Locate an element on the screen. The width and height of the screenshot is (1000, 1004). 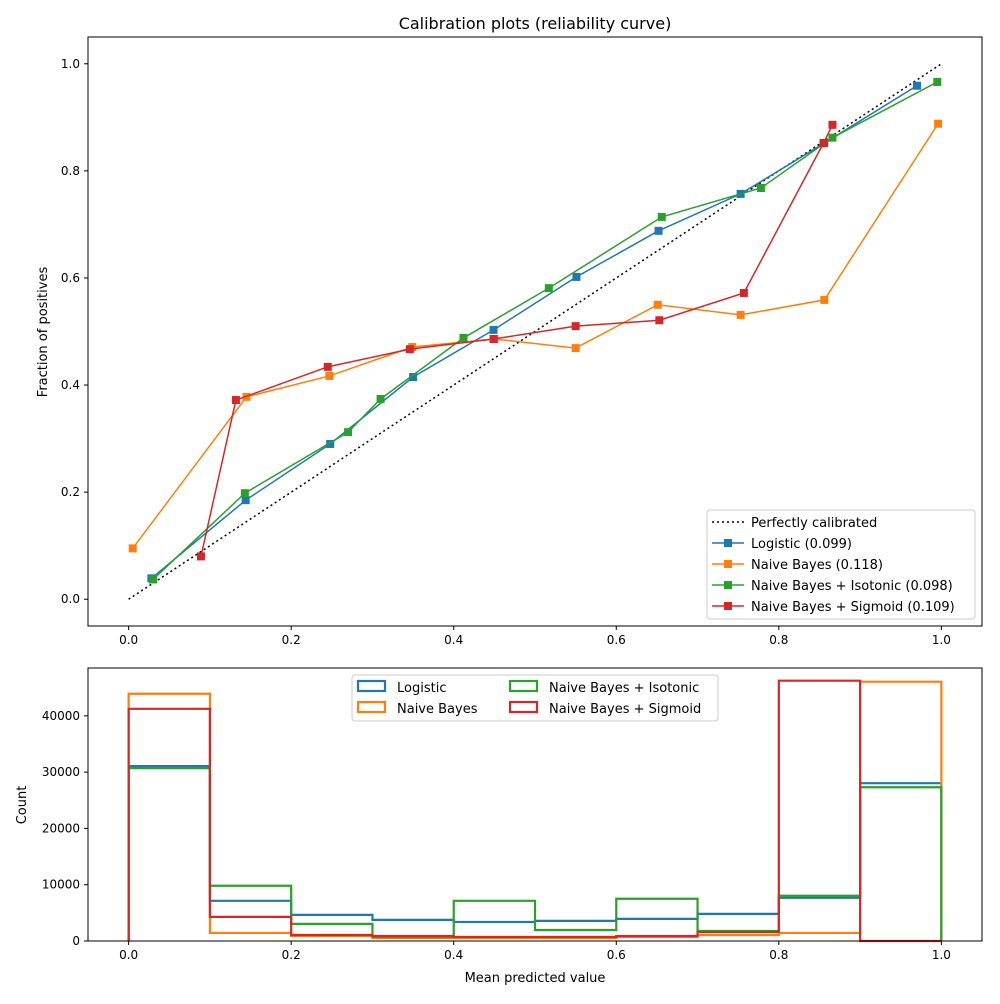
y-tick-label: 40000 is located at coordinates (61, 716).